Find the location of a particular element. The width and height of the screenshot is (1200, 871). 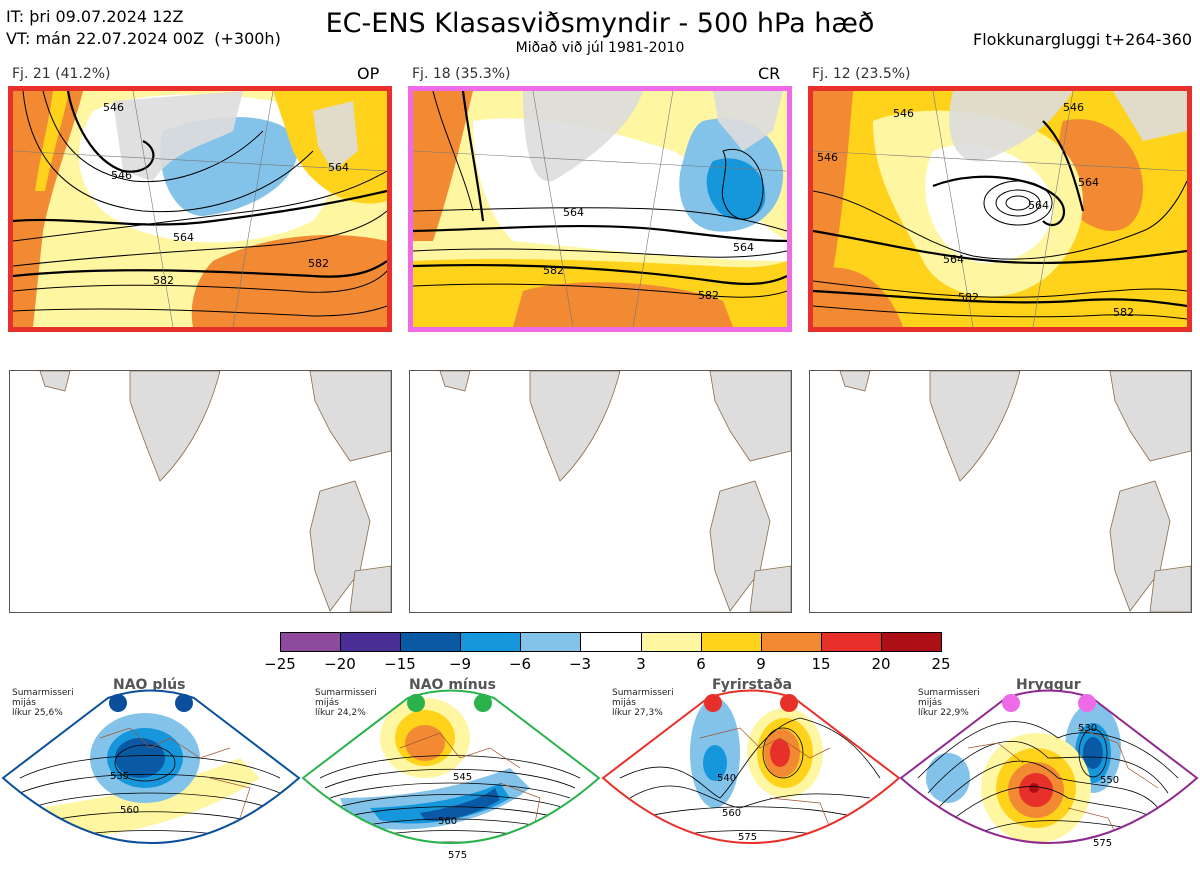

regime-map-2: 545 560 575 is located at coordinates (451, 775).